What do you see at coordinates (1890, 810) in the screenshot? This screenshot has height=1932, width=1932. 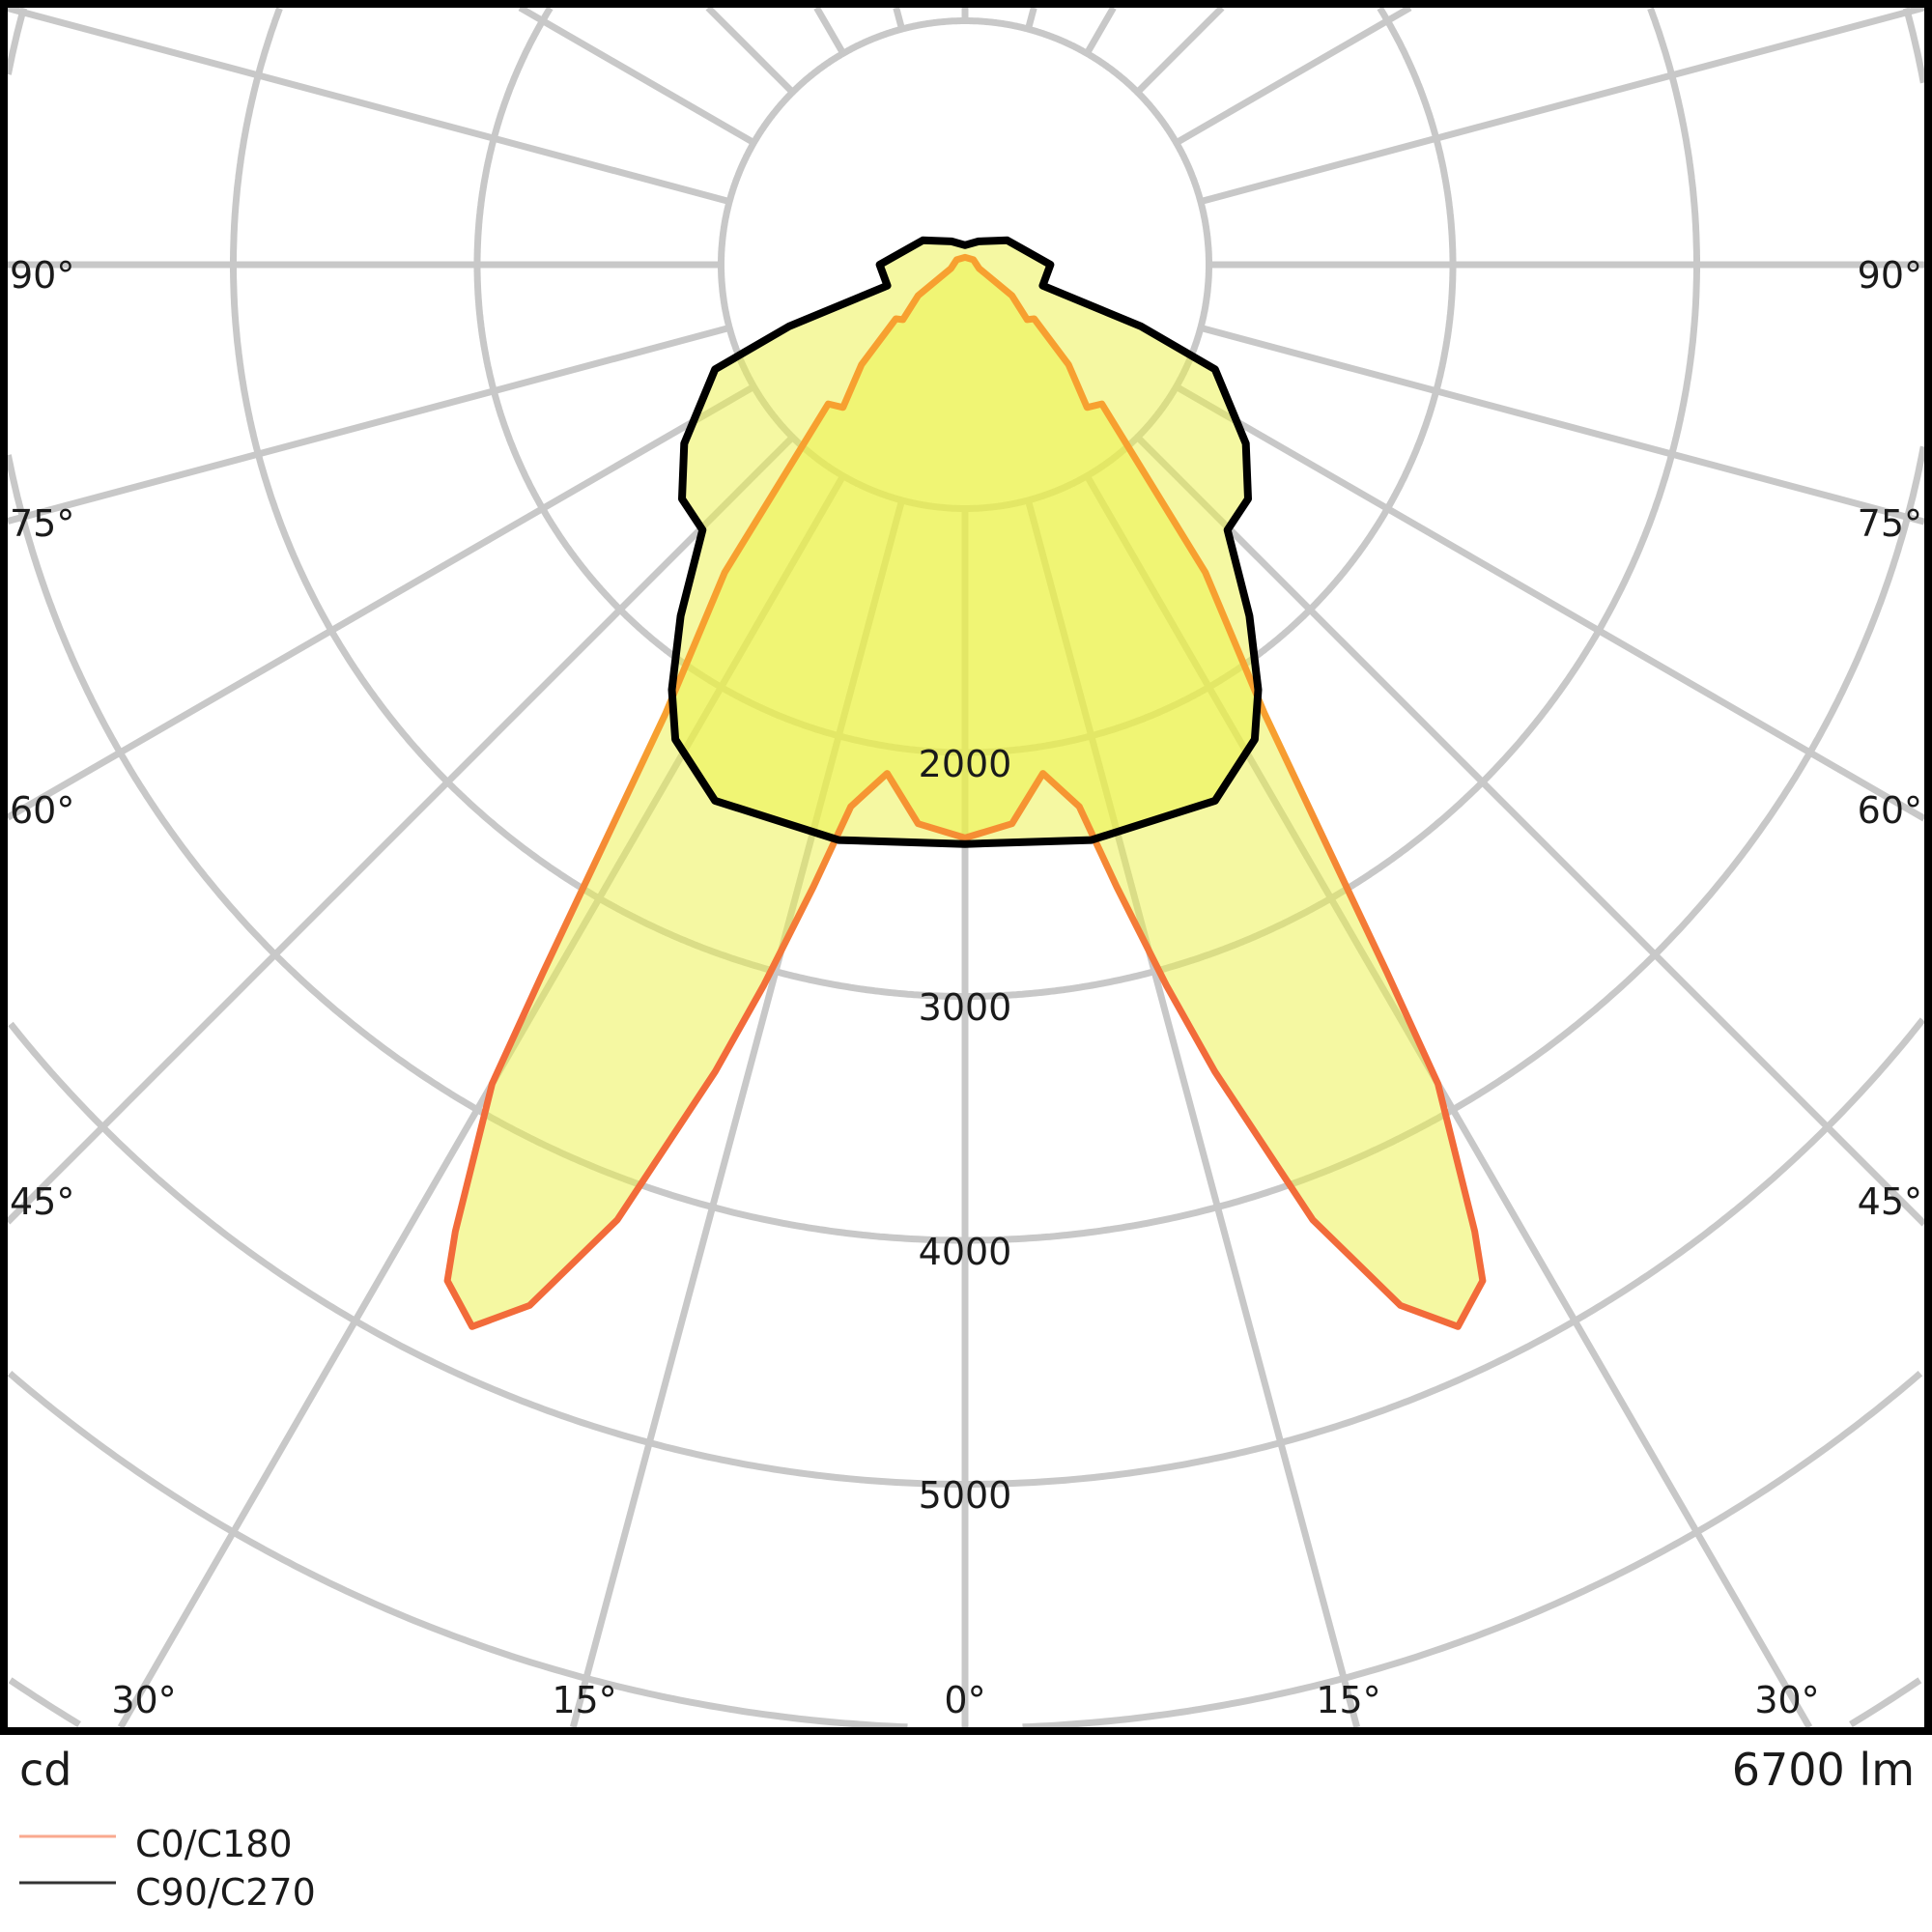 I see `angle-label-right-60: 60°` at bounding box center [1890, 810].